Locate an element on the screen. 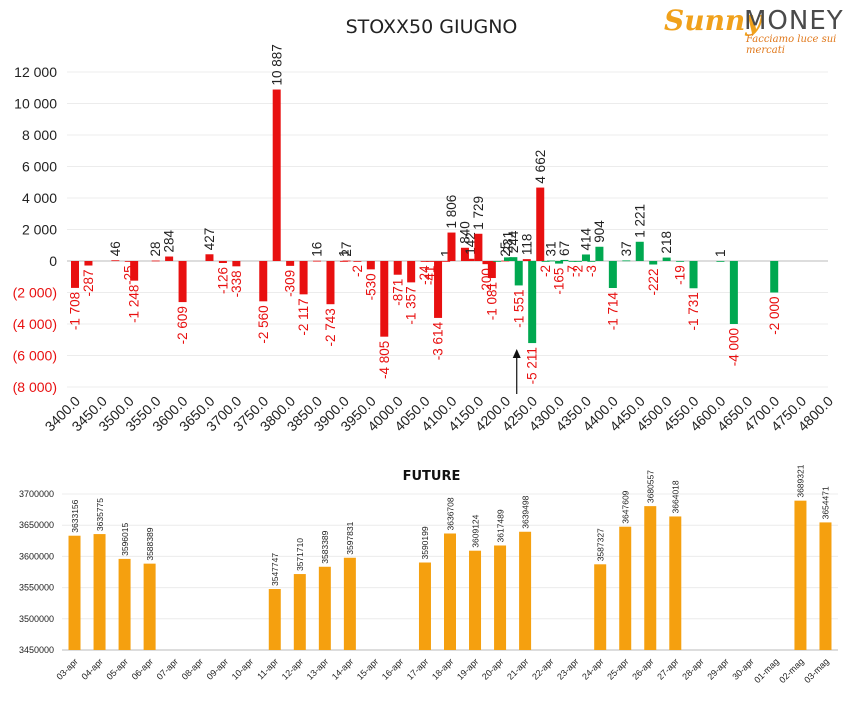 The height and width of the screenshot is (702, 863). data-label: 3609124 is located at coordinates (475, 530).